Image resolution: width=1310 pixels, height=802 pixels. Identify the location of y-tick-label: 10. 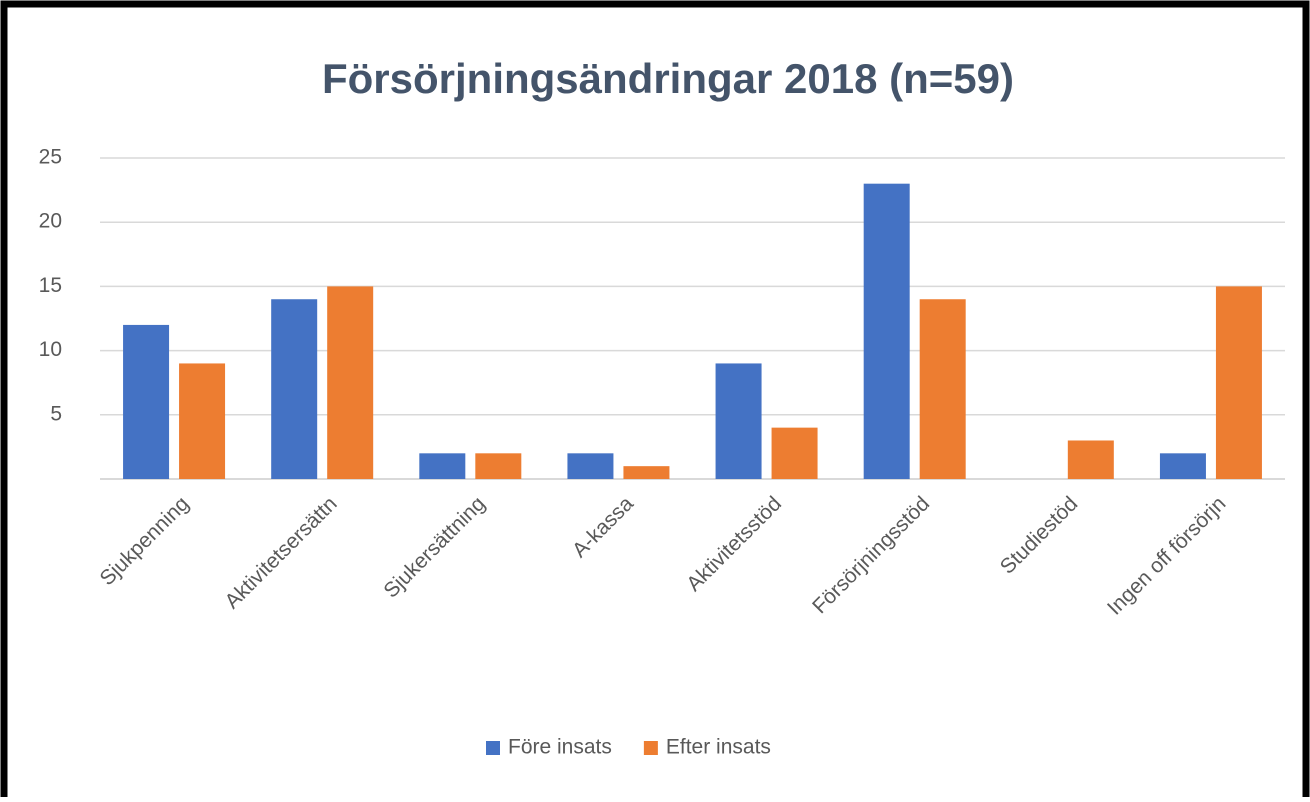
(50, 349).